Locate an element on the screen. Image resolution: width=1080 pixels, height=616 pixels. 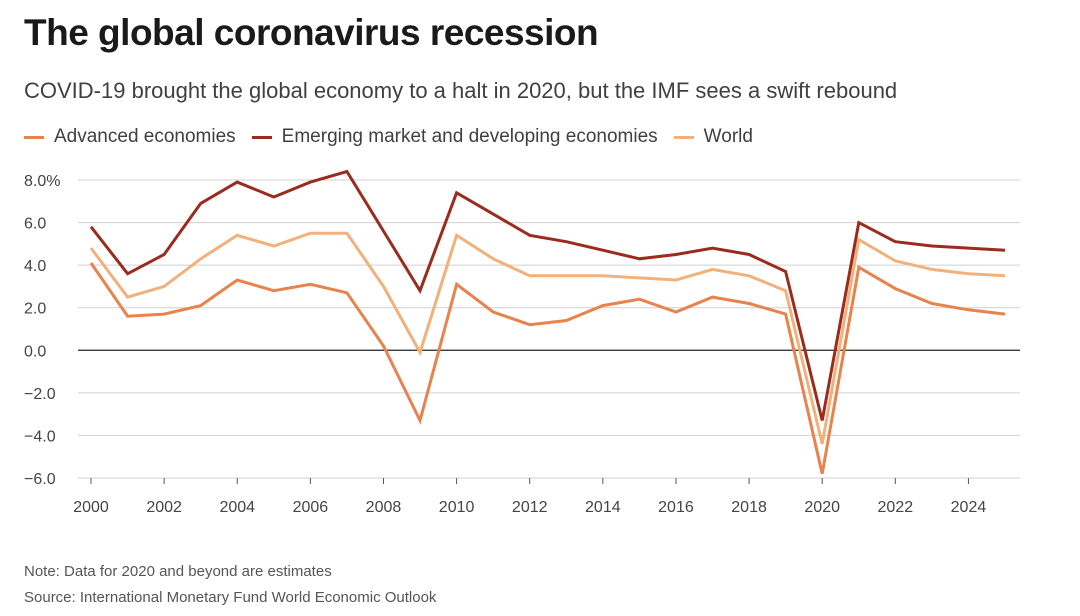
x-tick-label: 2022 is located at coordinates (896, 507).